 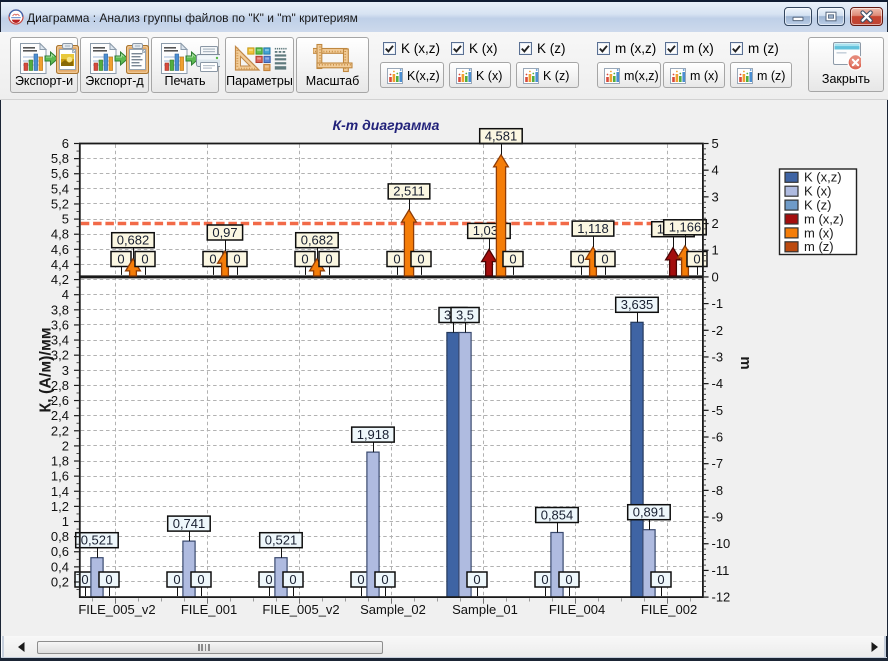 What do you see at coordinates (60, 279) in the screenshot?
I see `svg-text: 4,2` at bounding box center [60, 279].